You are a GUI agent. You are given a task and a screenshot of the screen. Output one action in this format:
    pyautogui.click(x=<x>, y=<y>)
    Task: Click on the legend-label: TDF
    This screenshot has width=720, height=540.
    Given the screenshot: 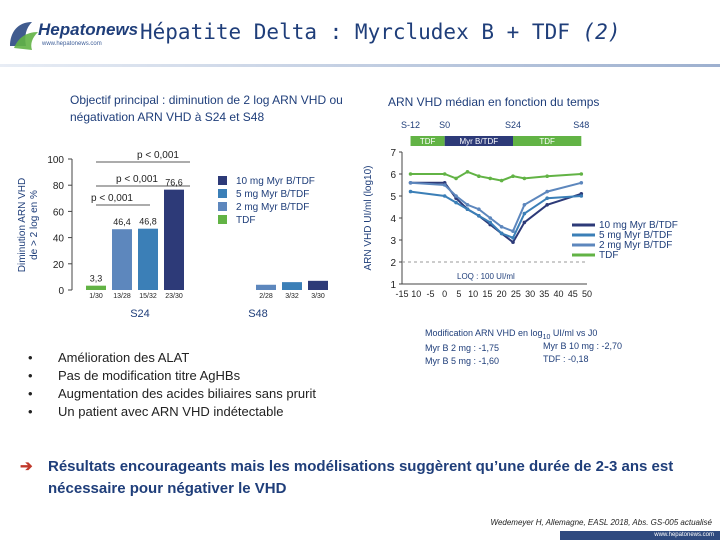 What is the action you would take?
    pyautogui.click(x=608, y=255)
    